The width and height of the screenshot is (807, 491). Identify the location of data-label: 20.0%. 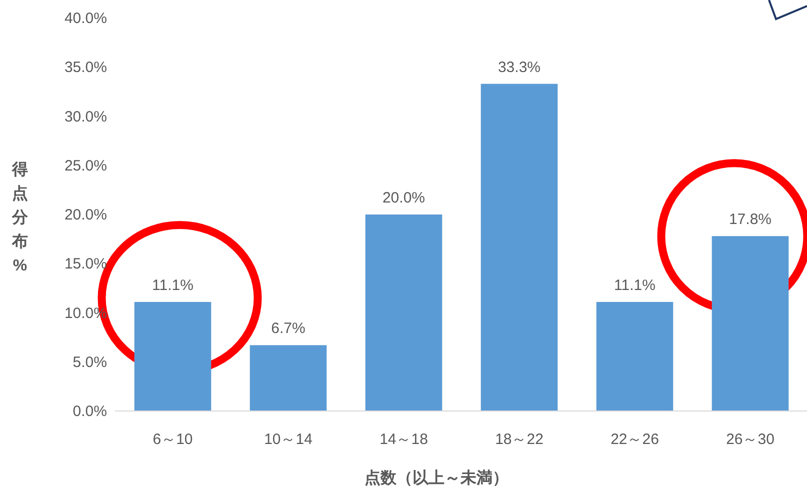
(404, 198).